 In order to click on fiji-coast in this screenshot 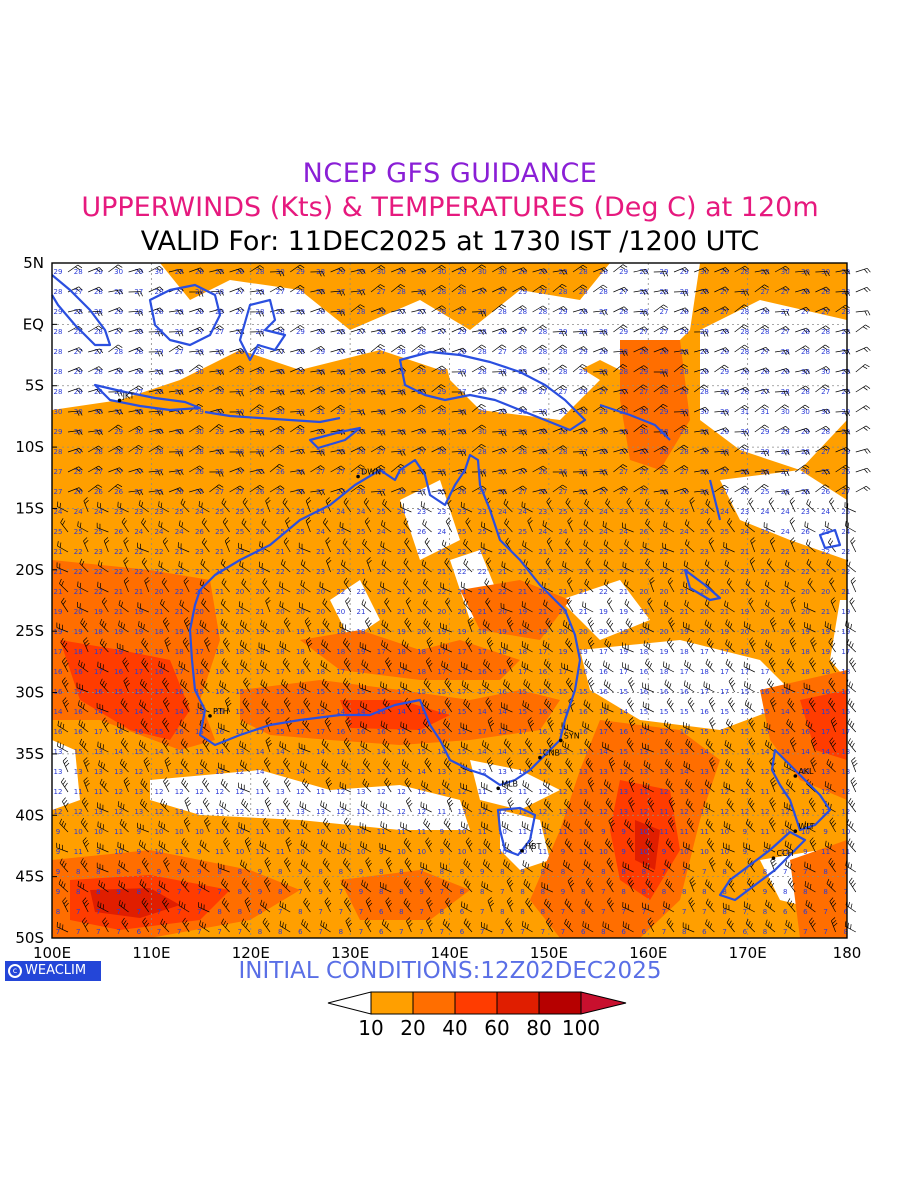, I will do `click(830, 539)`.